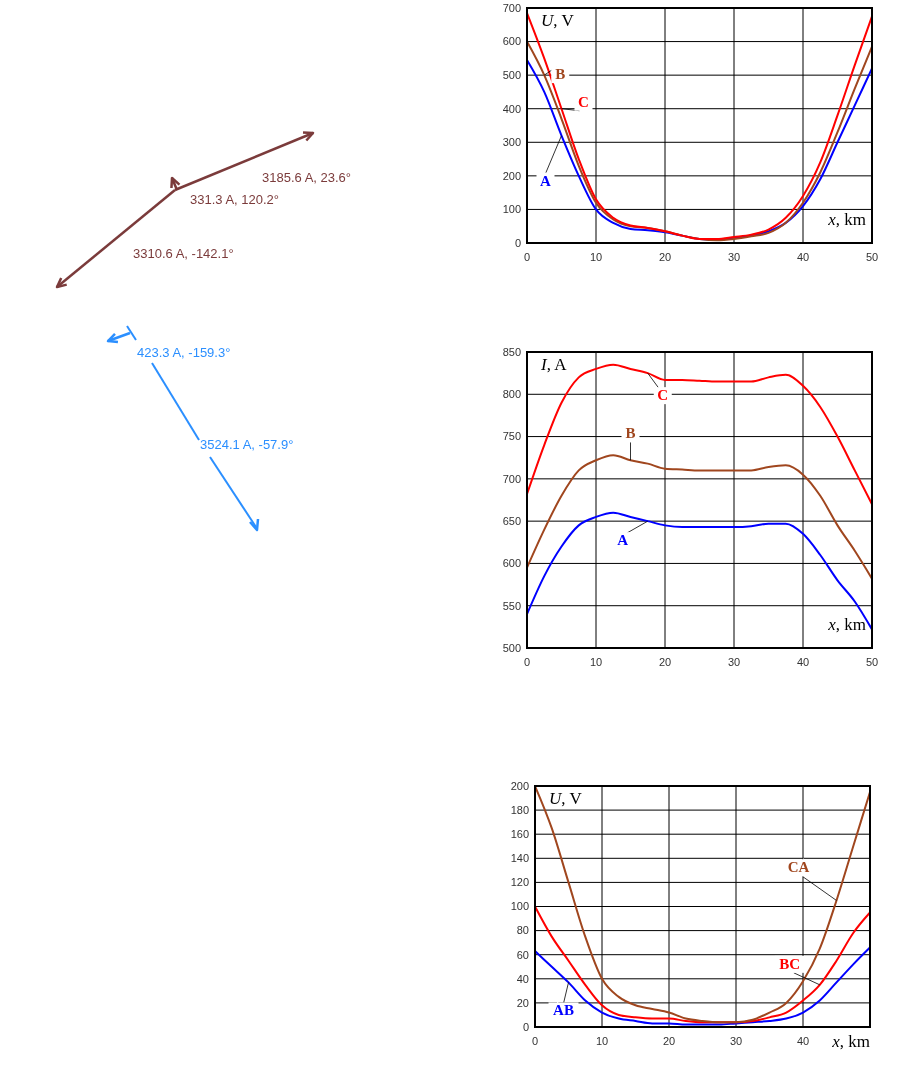  What do you see at coordinates (247, 444) in the screenshot?
I see `text: 3524.1 A, -57.9°` at bounding box center [247, 444].